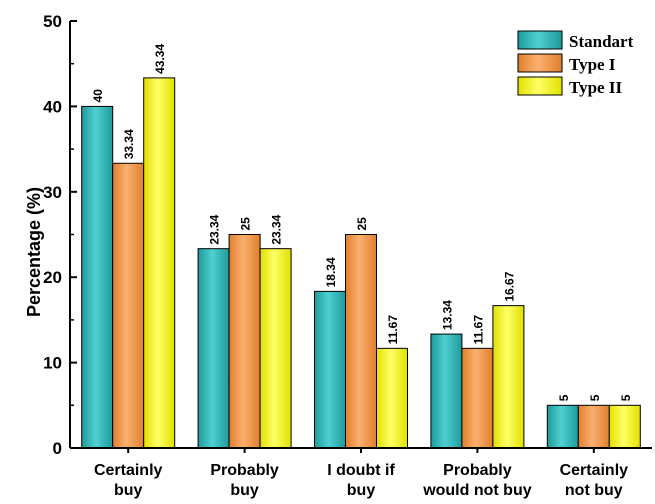 This screenshot has width=655, height=504. What do you see at coordinates (595, 87) in the screenshot?
I see `legend-label: Type II` at bounding box center [595, 87].